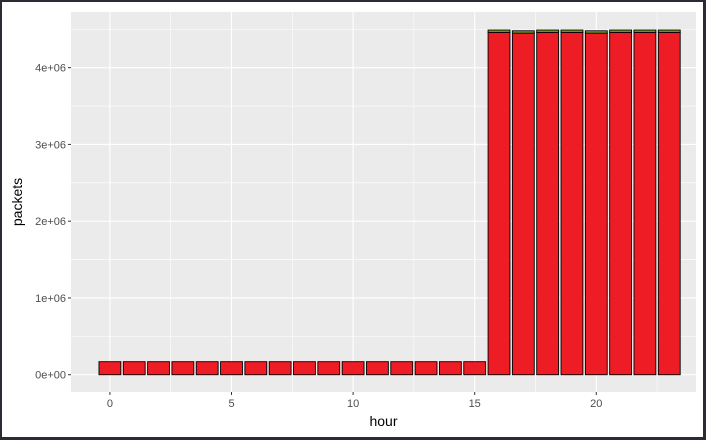  What do you see at coordinates (475, 404) in the screenshot?
I see `x-tick-label: 15` at bounding box center [475, 404].